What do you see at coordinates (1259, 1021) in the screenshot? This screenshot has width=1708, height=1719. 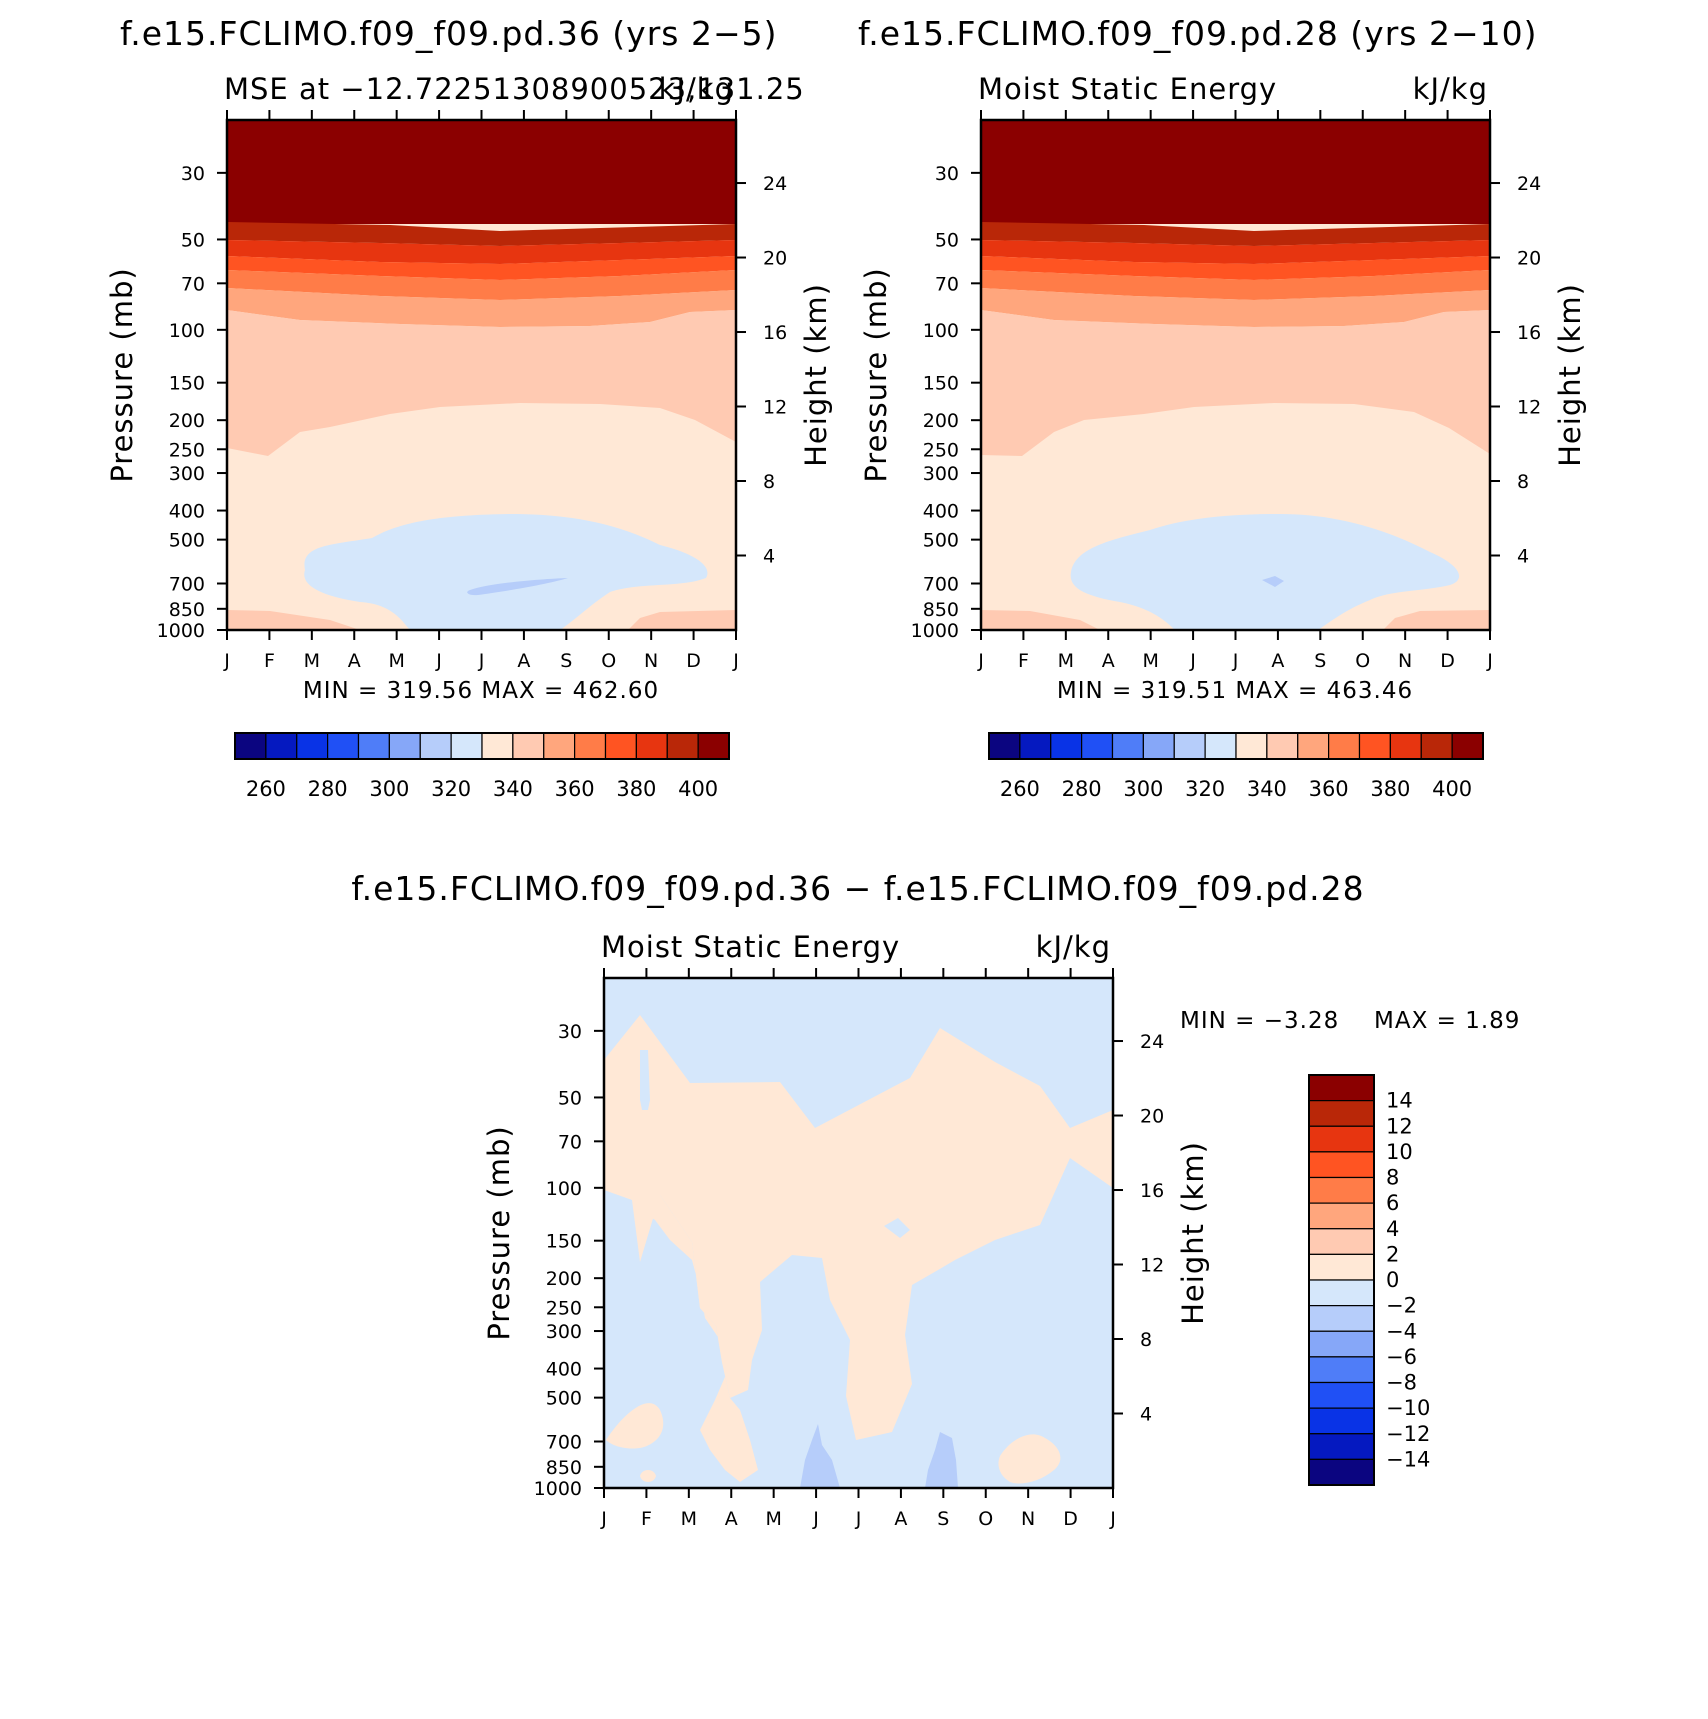 I see `panel-c-min: MIN = −3.28` at bounding box center [1259, 1021].